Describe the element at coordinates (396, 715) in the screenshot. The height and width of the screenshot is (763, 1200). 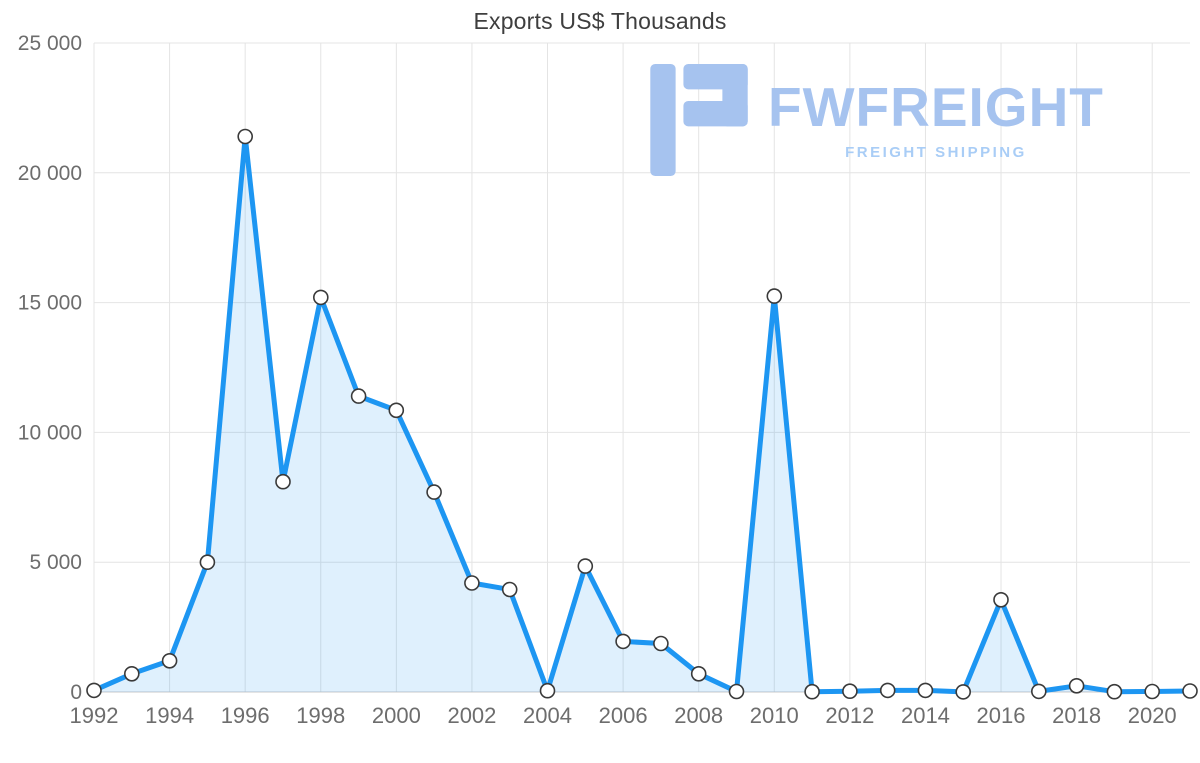
I see `x-axis-tick-label: 2000` at that location.